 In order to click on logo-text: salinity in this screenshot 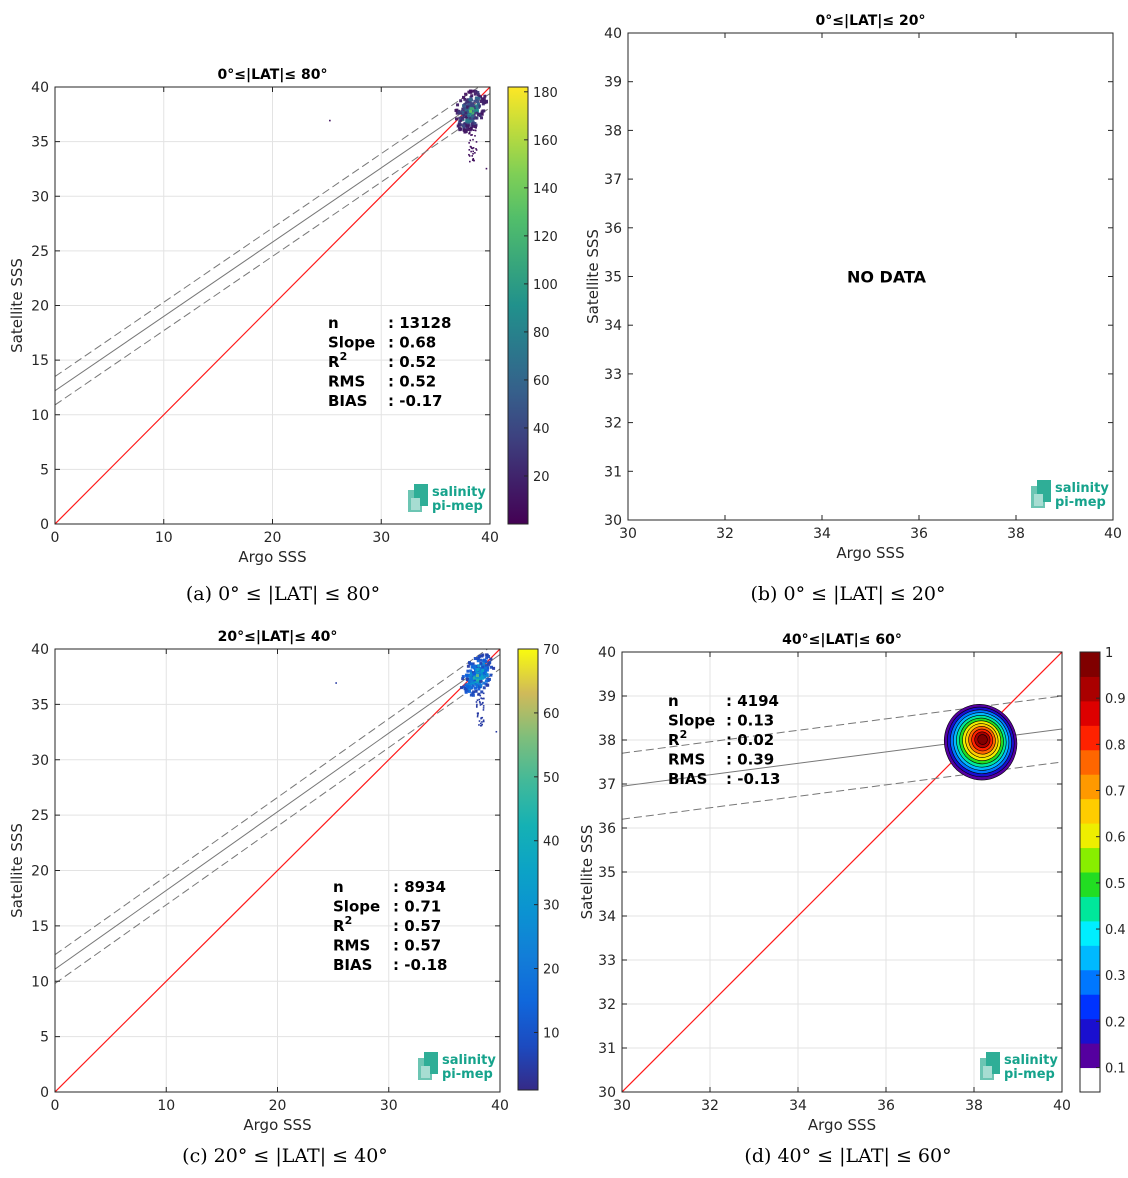, I will do `click(469, 1060)`.